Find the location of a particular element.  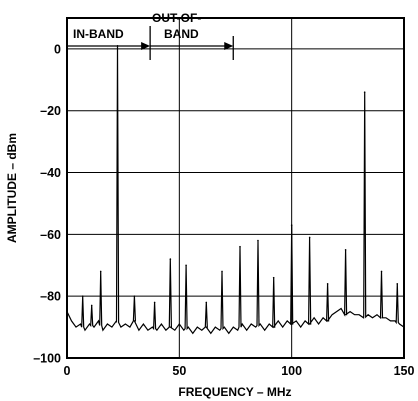

y-tick-label: –100 is located at coordinates (47, 359).